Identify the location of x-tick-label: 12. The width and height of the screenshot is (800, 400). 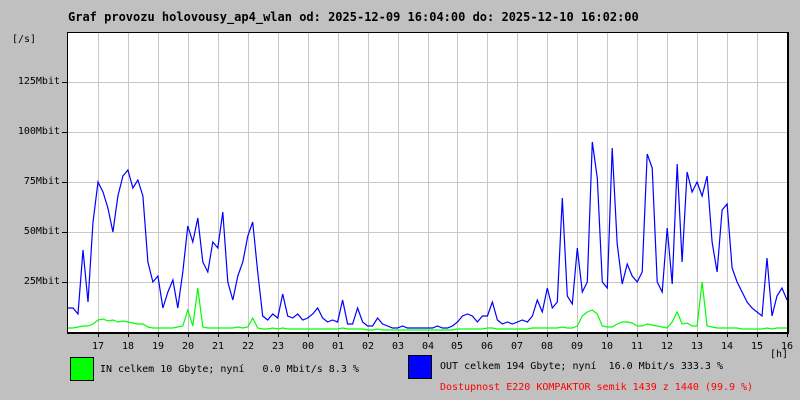
(667, 346).